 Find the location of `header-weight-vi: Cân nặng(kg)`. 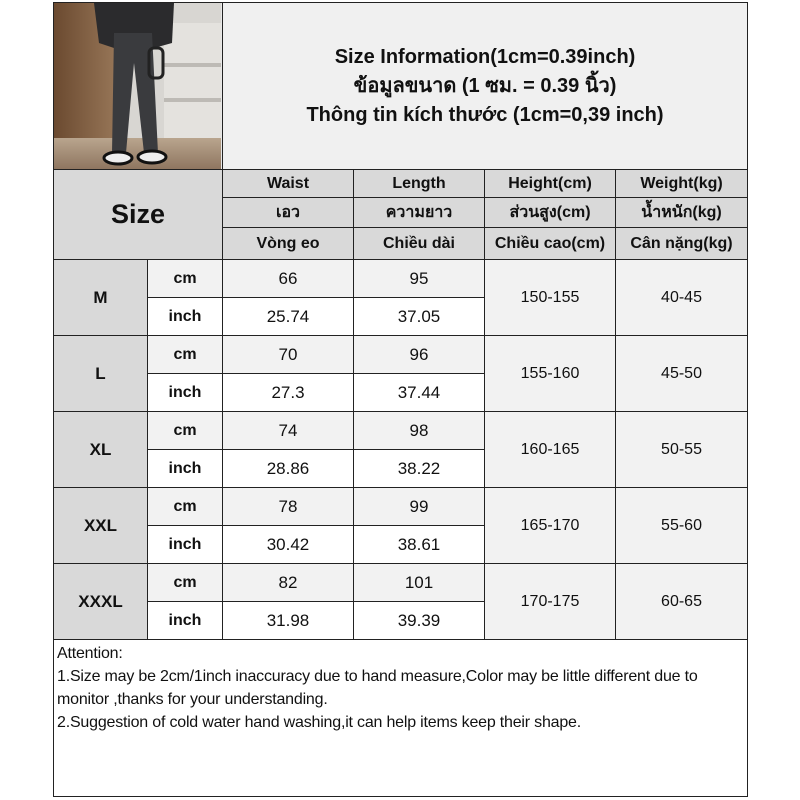

header-weight-vi: Cân nặng(kg) is located at coordinates (681, 243).